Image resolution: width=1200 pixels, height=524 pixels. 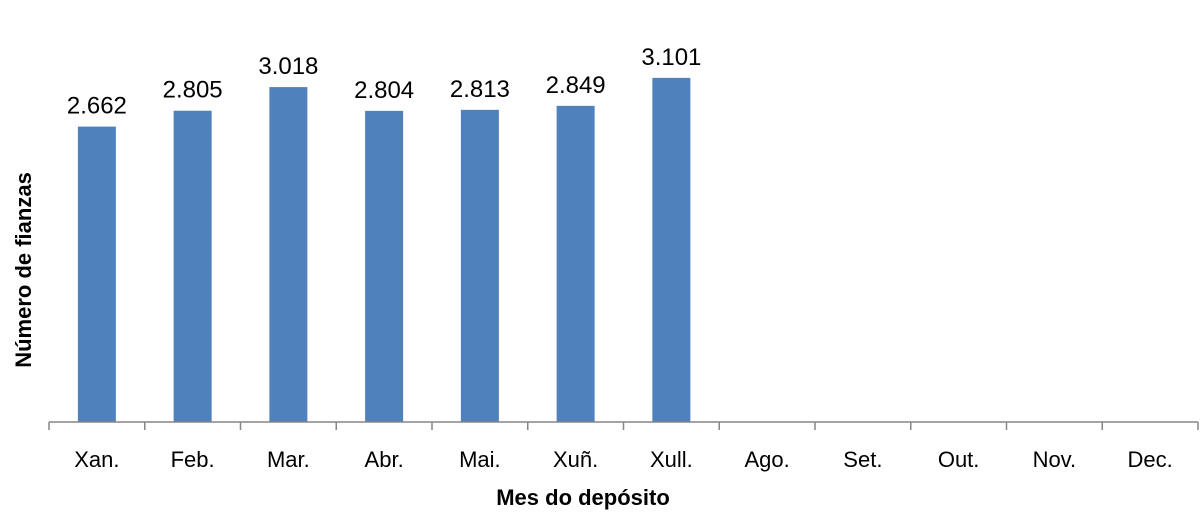 I want to click on bar-value-label: 2.804, so click(x=384, y=90).